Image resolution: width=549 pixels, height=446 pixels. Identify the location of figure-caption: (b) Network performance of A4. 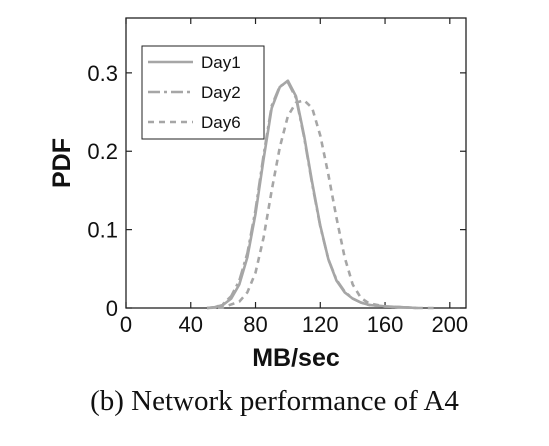
(274, 401).